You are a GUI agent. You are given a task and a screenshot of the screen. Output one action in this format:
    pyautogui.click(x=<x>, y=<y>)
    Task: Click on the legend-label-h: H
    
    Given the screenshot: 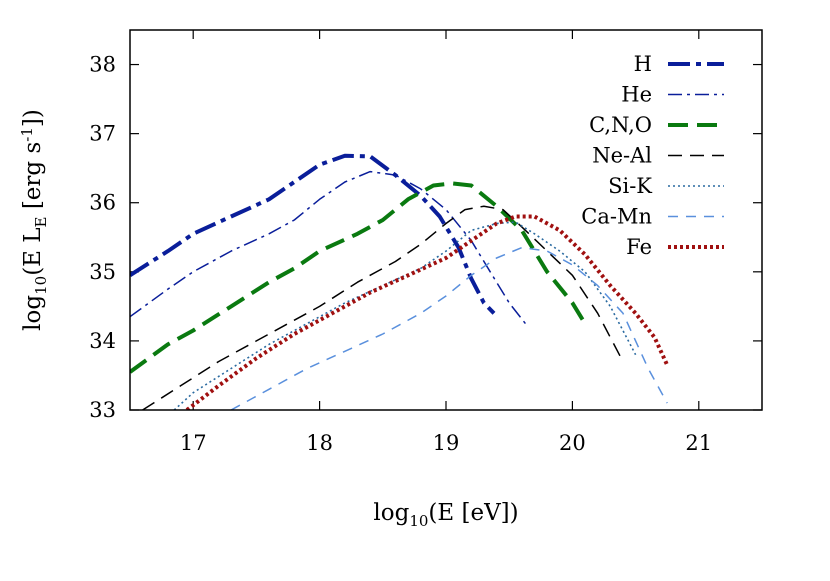 What is the action you would take?
    pyautogui.click(x=643, y=64)
    